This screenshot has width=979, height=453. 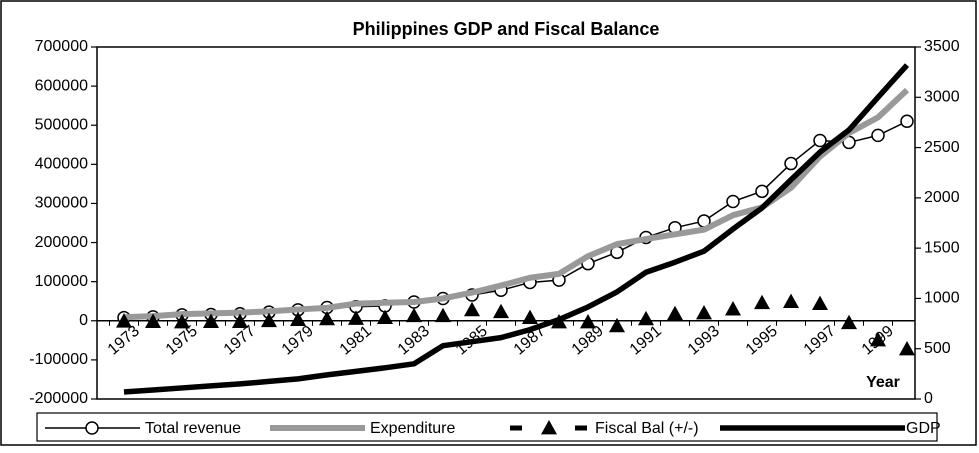 What do you see at coordinates (942, 298) in the screenshot?
I see `y2-tick-label: 1000` at bounding box center [942, 298].